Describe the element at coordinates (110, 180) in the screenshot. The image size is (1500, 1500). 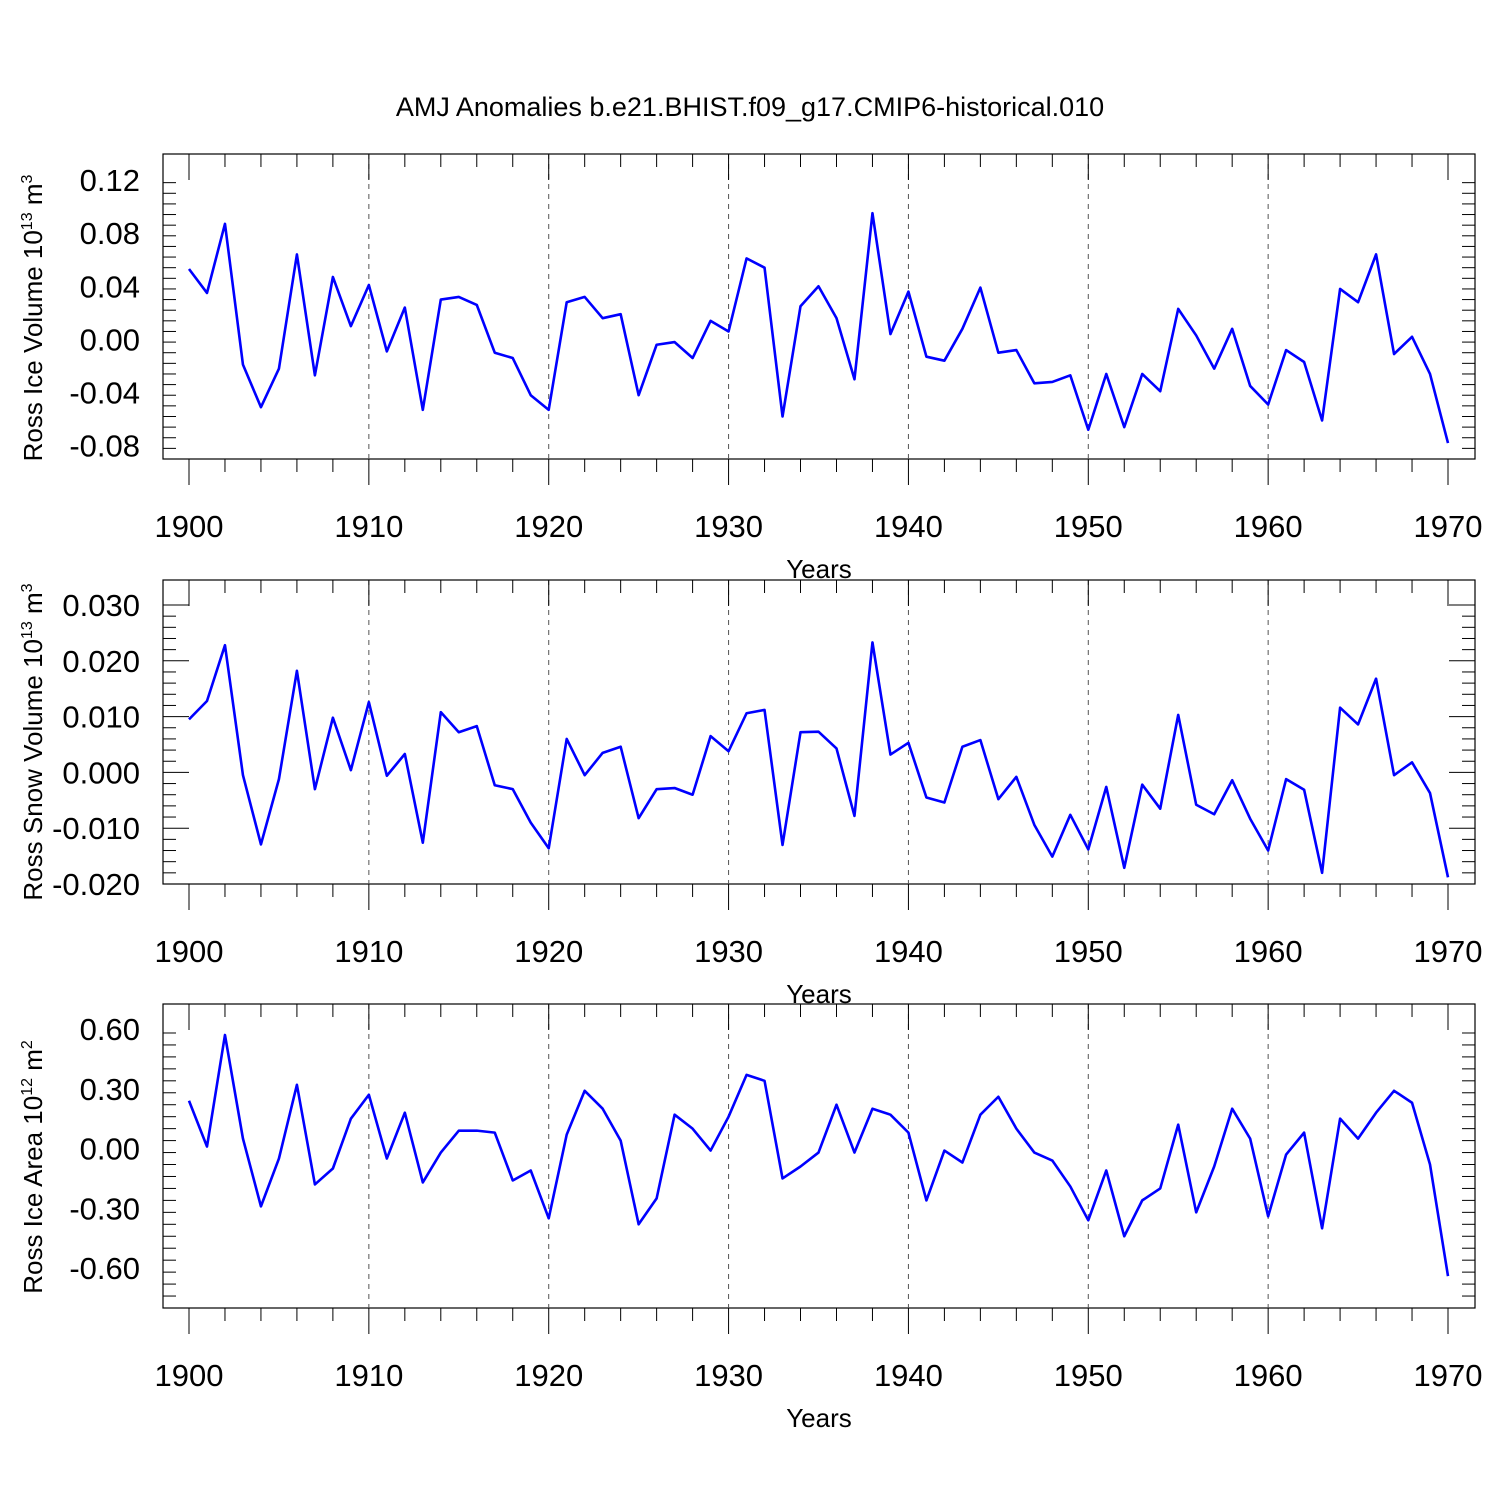
I see `y-tick-label: 0.12` at that location.